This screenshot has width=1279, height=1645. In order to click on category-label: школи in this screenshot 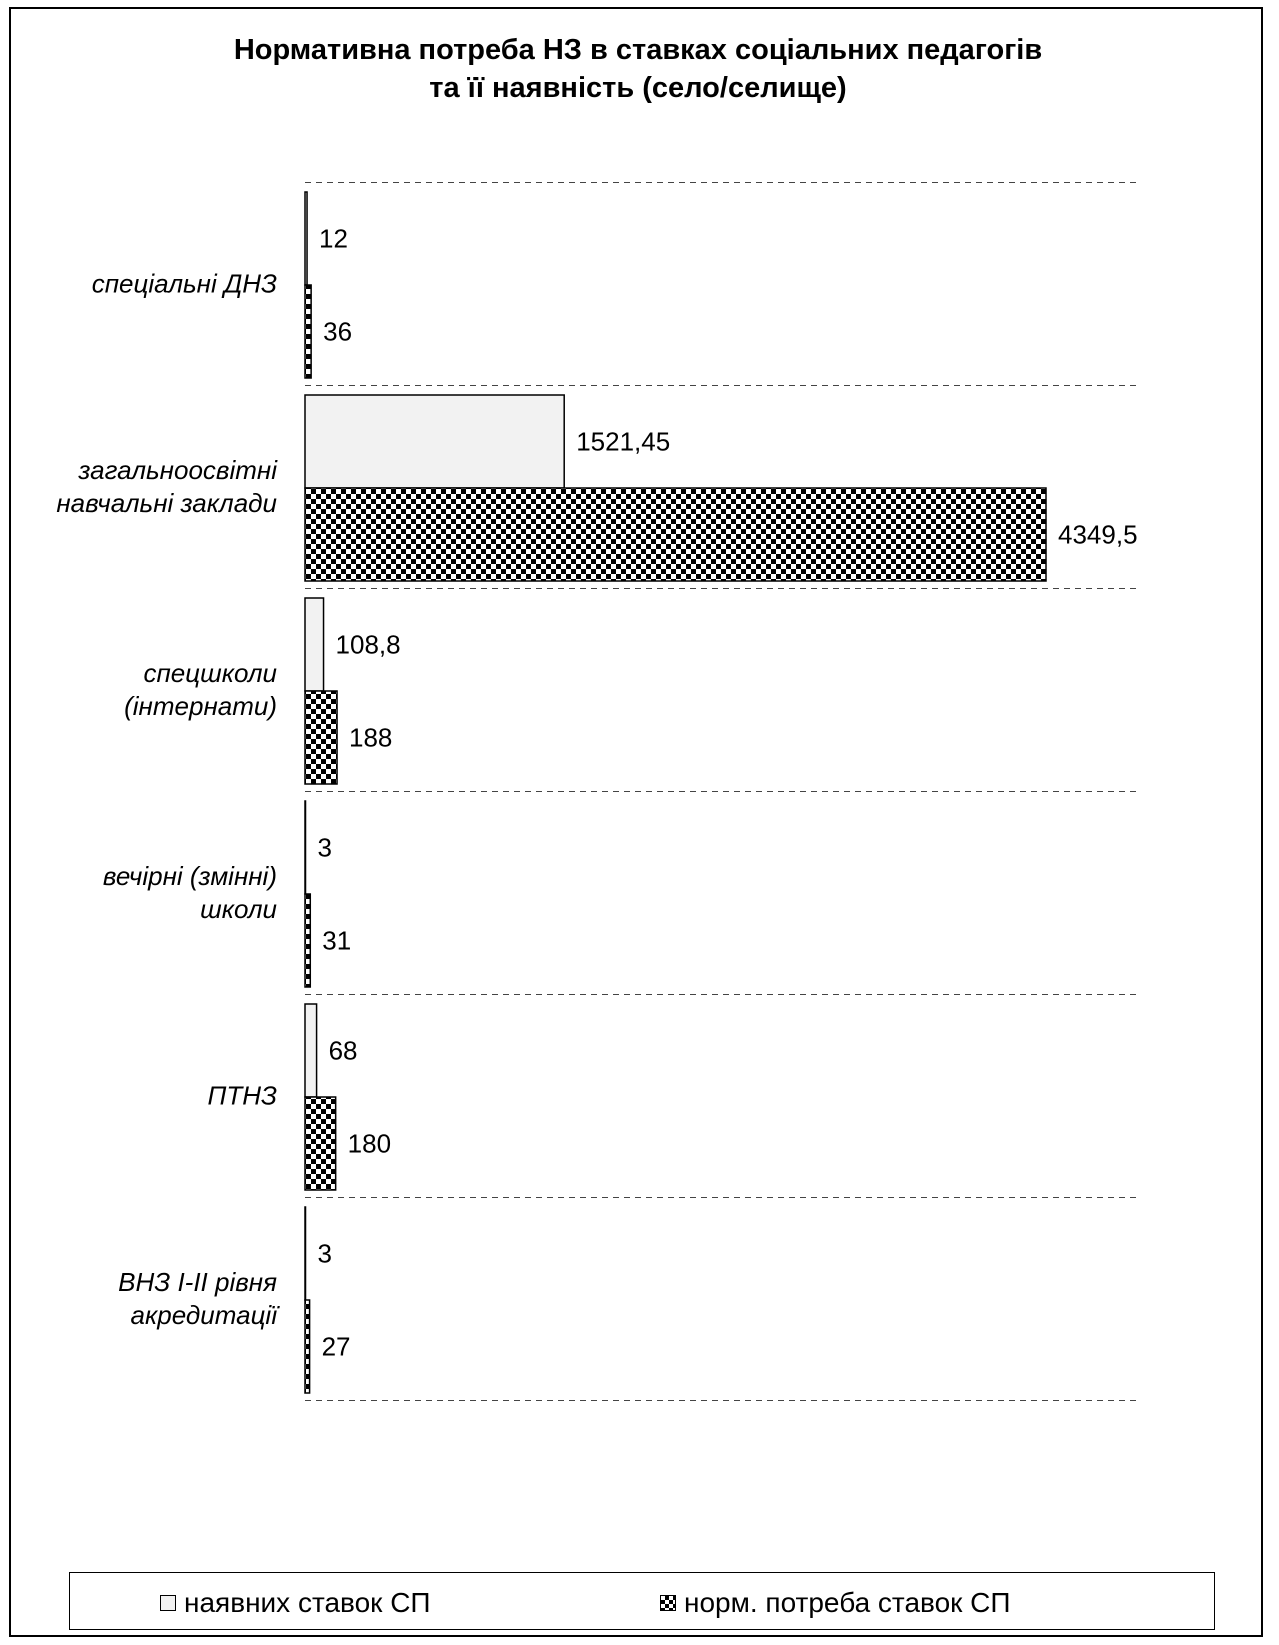, I will do `click(238, 909)`.